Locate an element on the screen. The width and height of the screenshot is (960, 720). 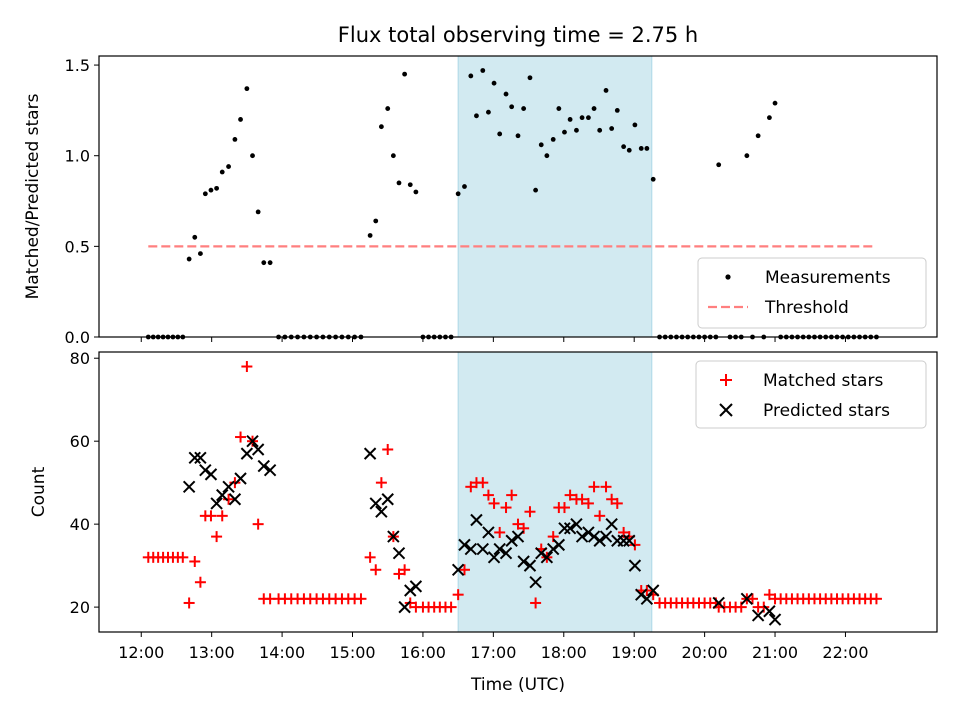
x-tick-label: 15:00 is located at coordinates (352, 652).